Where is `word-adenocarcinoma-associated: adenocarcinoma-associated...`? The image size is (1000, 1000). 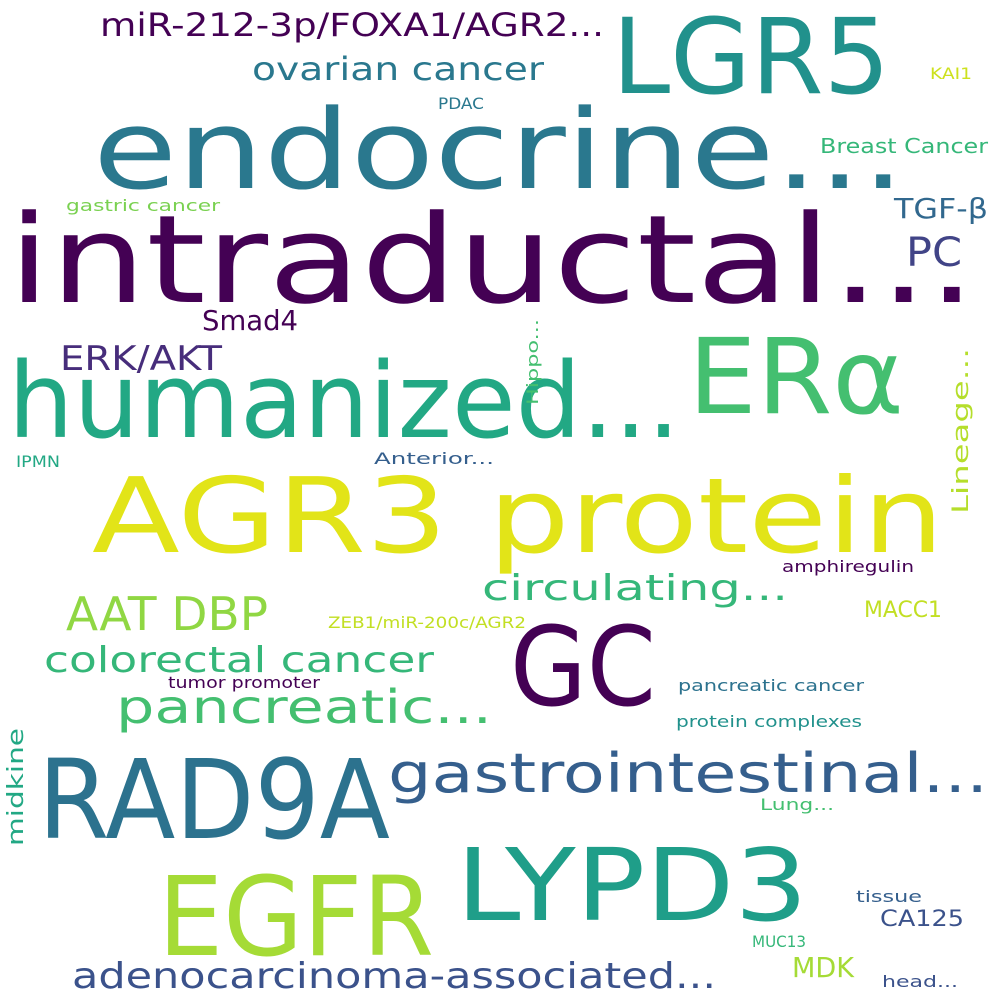
word-adenocarcinoma-associated: adenocarcinoma-associated... is located at coordinates (394, 976).